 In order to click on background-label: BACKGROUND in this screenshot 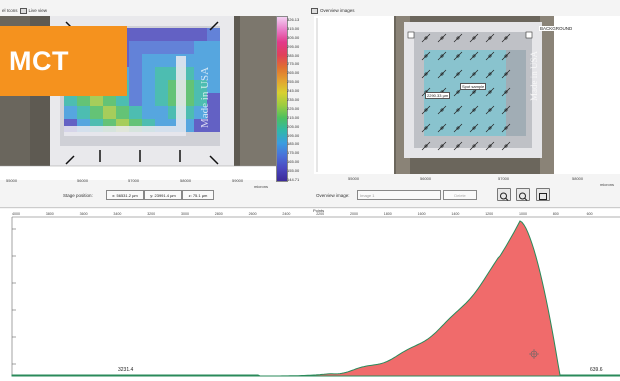, I will do `click(556, 28)`.